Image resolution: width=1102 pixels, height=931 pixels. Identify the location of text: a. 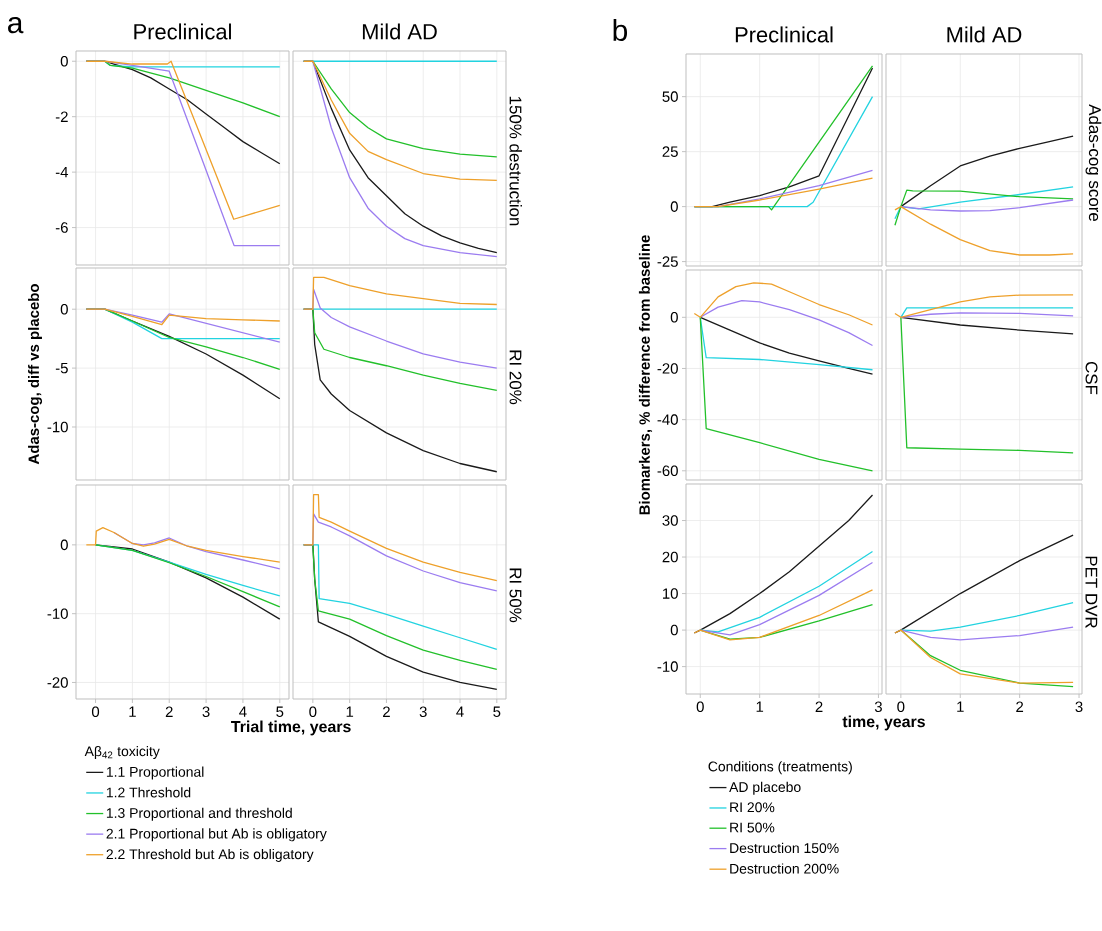
(16, 25).